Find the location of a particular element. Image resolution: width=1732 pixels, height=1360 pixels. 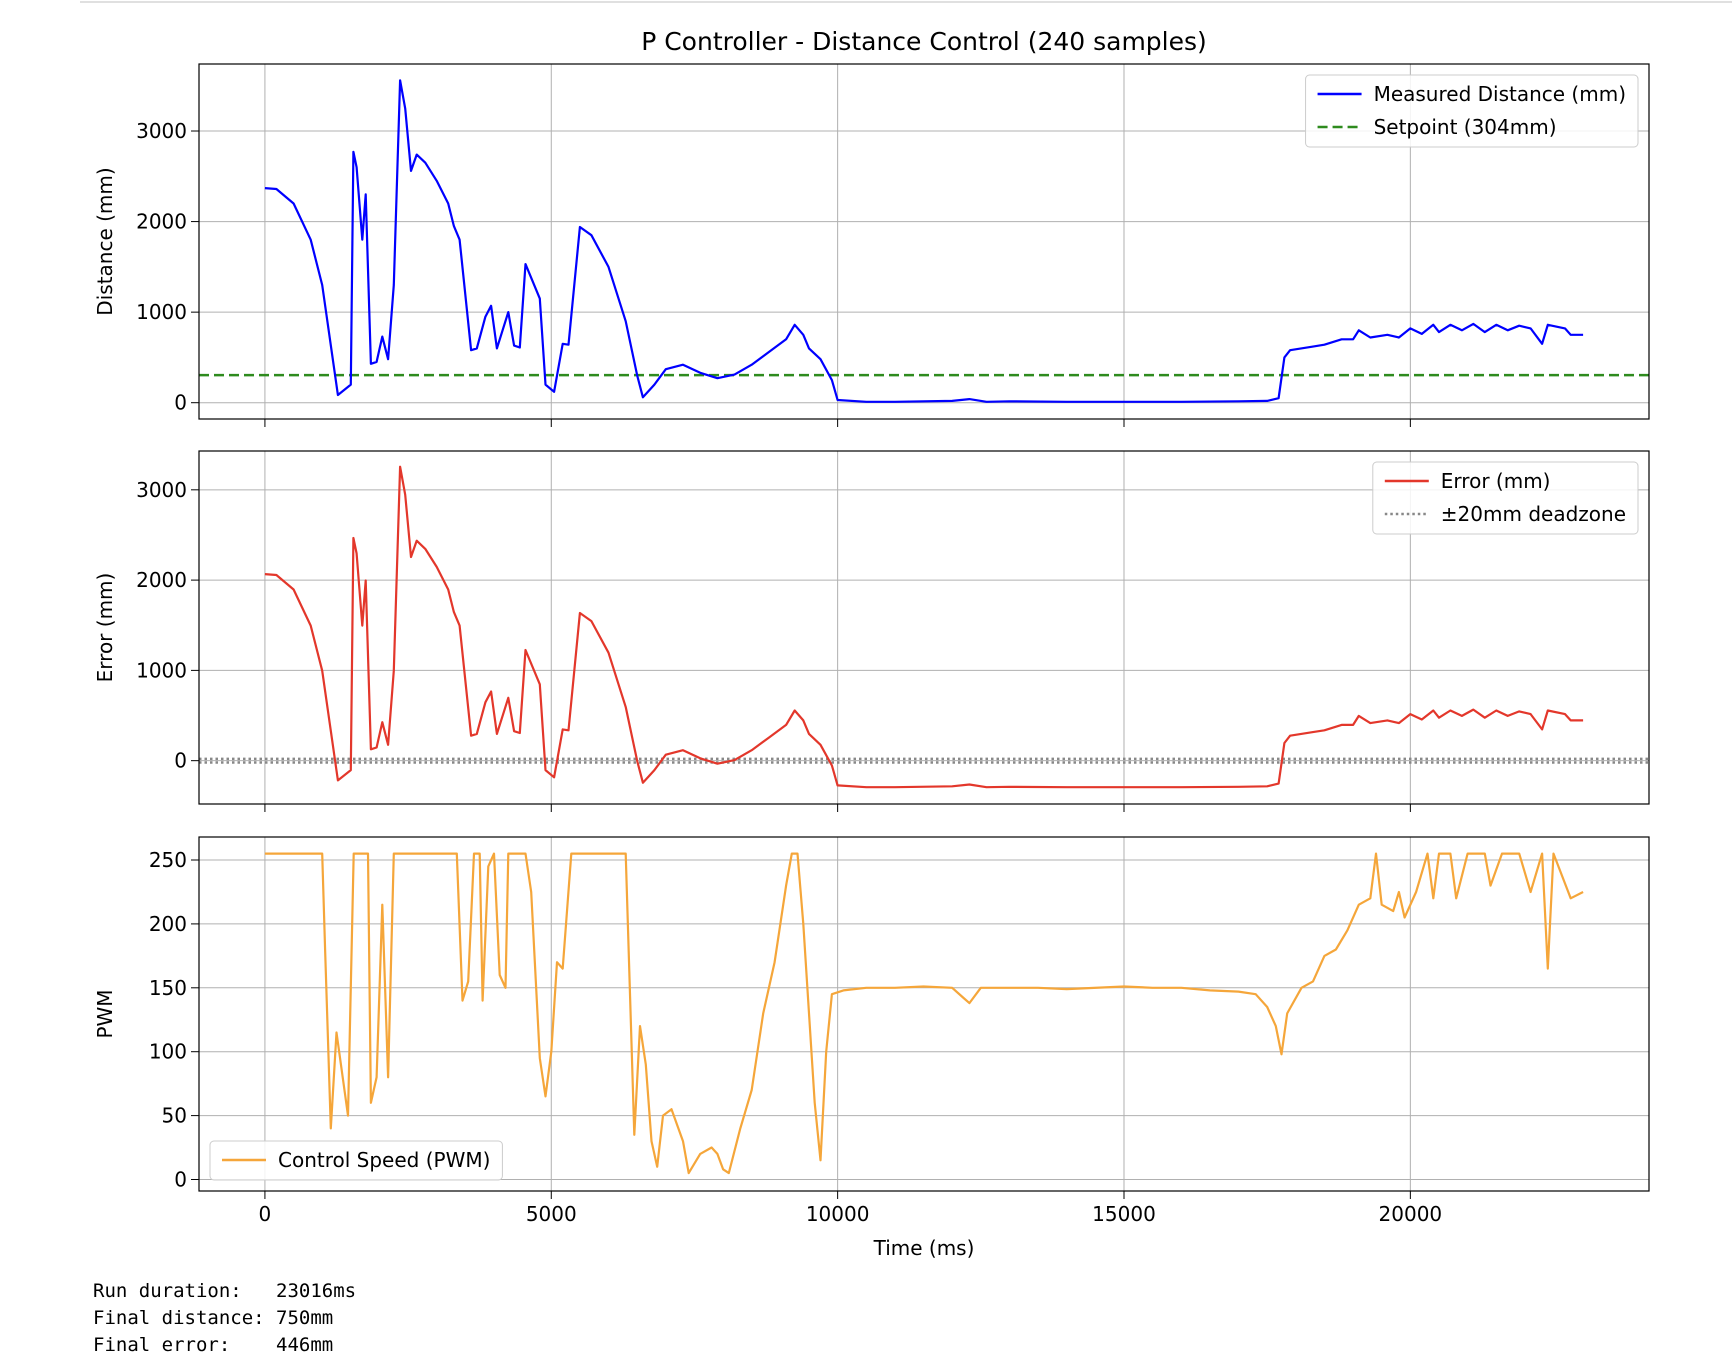

y-tick-label: 100 is located at coordinates (168, 1052).